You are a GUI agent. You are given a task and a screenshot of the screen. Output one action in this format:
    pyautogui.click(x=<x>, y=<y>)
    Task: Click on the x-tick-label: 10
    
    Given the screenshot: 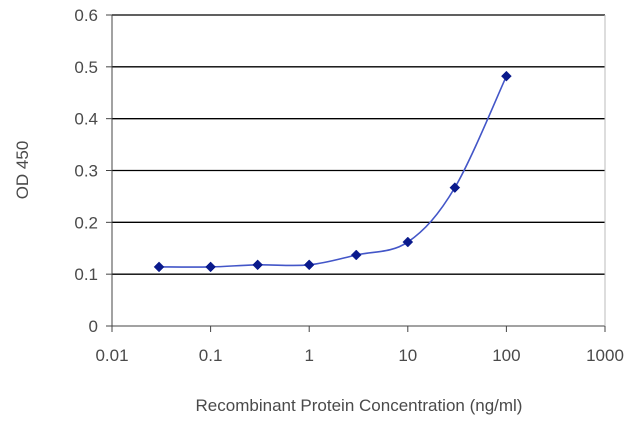 What is the action you would take?
    pyautogui.click(x=407, y=355)
    